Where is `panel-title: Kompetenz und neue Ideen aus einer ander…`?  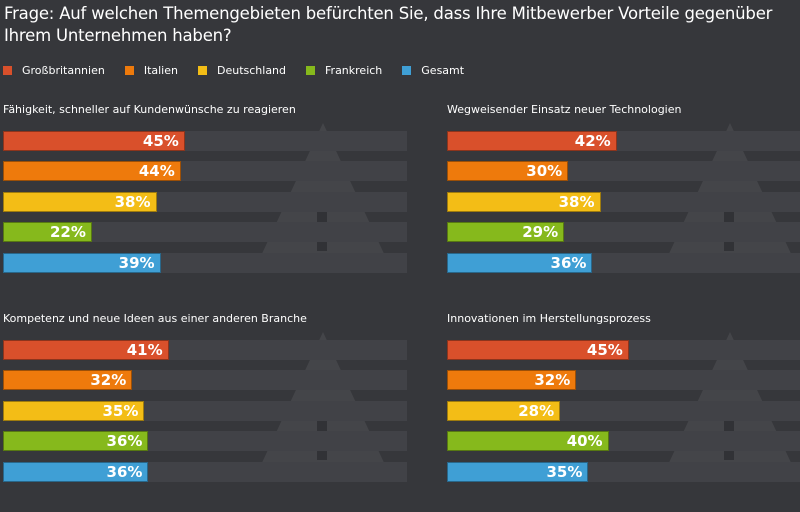
panel-title: Kompetenz und neue Ideen aus einer ander… is located at coordinates (155, 318).